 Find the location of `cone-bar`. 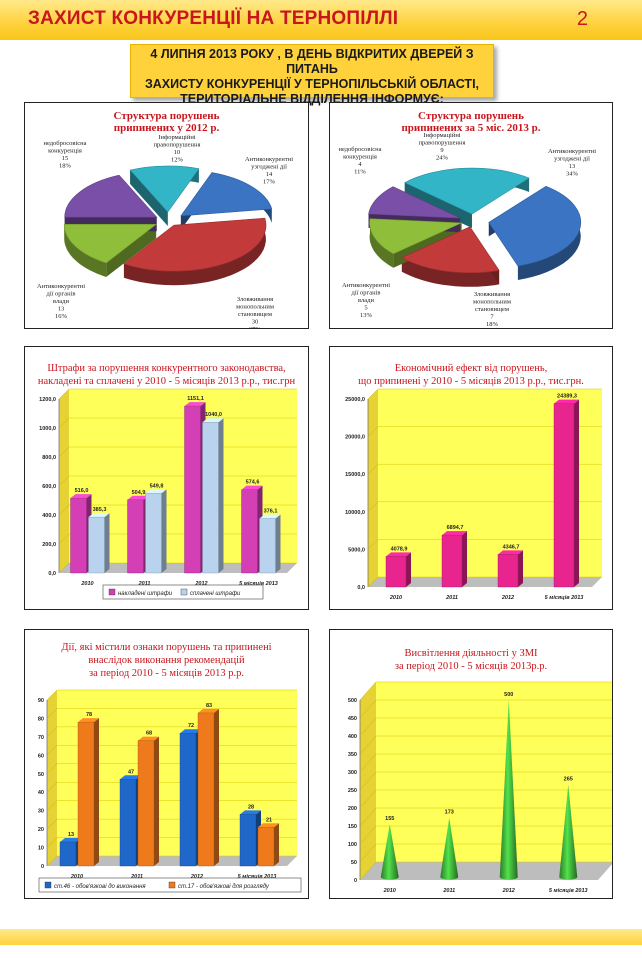

cone-bar is located at coordinates (508, 790).